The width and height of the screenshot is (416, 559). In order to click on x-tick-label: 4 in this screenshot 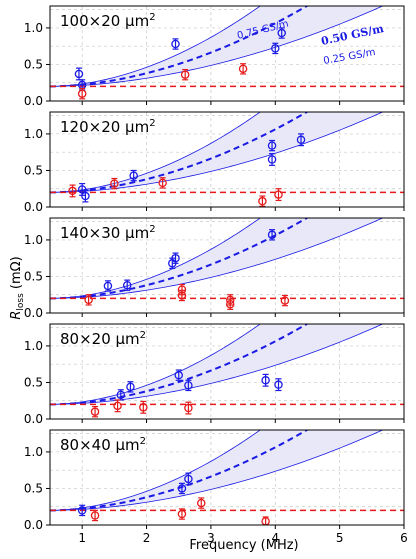, I will do `click(275, 538)`.